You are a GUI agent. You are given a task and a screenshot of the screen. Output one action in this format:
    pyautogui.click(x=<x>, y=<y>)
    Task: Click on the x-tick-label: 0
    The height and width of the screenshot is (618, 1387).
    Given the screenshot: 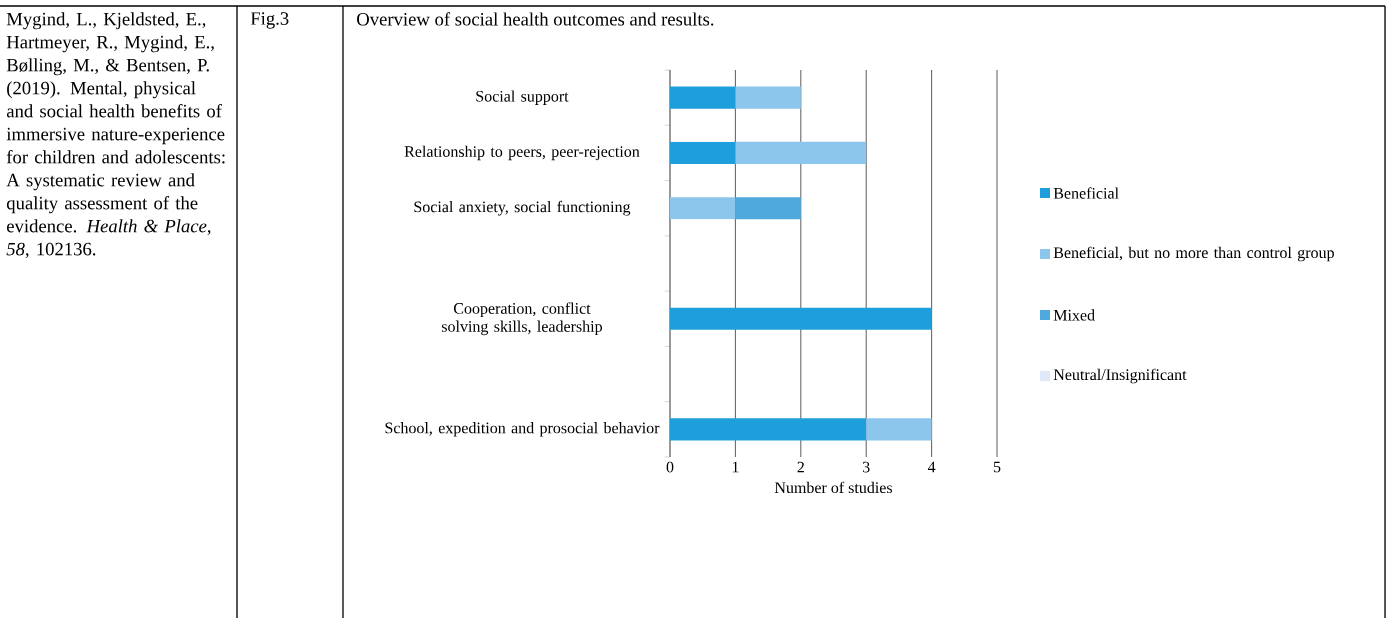 What is the action you would take?
    pyautogui.click(x=670, y=467)
    